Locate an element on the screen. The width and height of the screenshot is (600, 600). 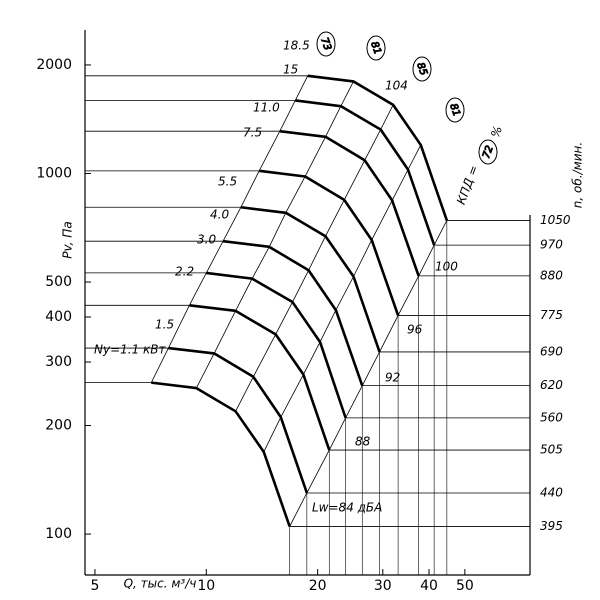
noise-label: 96 is located at coordinates (415, 330).